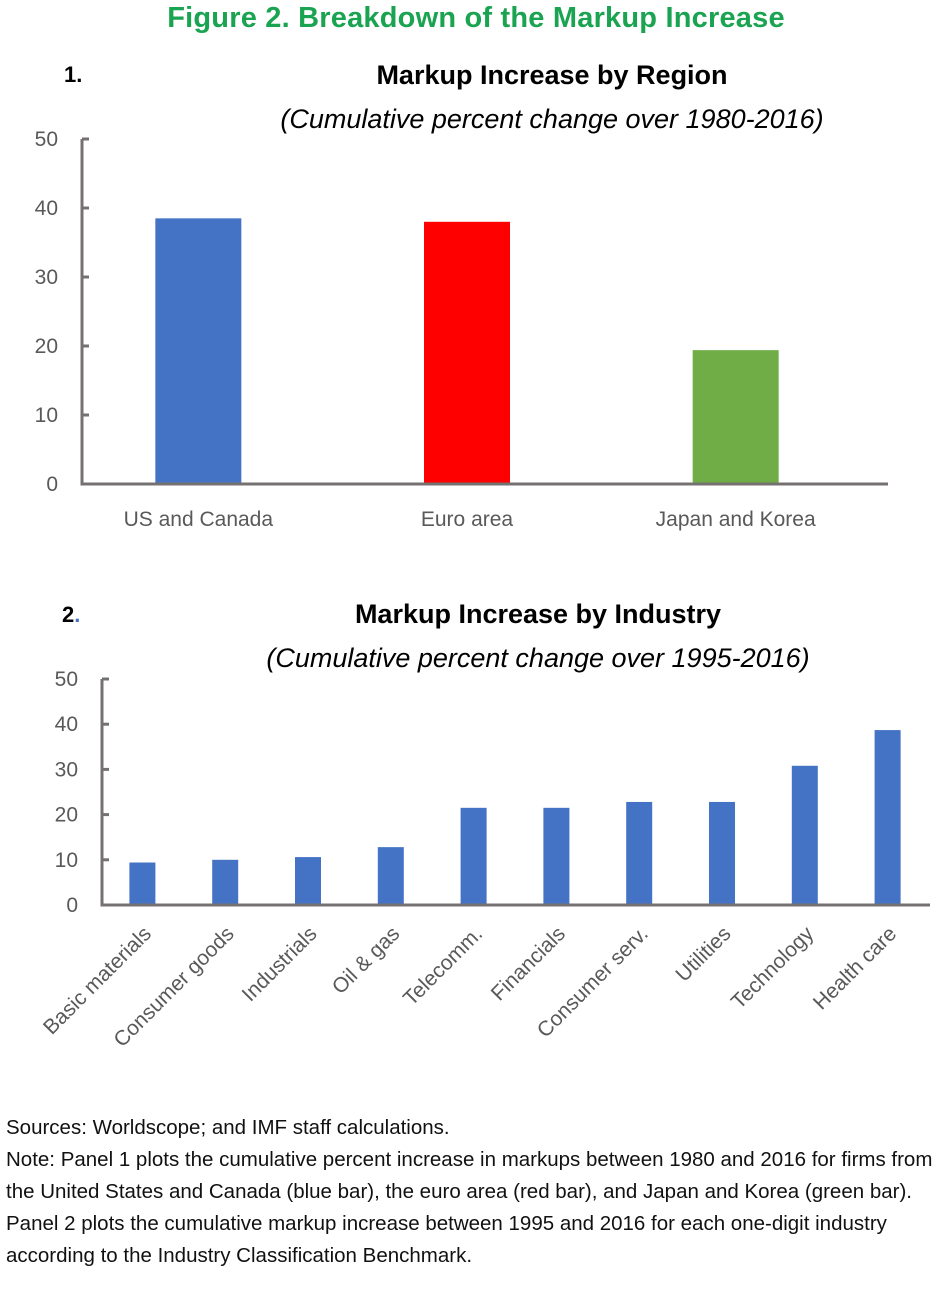 Image resolution: width=952 pixels, height=1305 pixels. Describe the element at coordinates (73, 74) in the screenshot. I see `panel-1-number: 1.` at that location.